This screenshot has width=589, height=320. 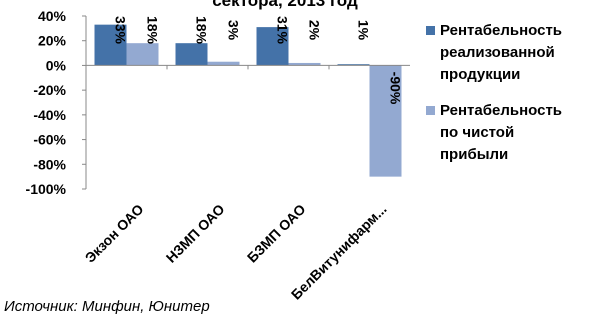 What do you see at coordinates (276, 233) in the screenshot?
I see `category-label: БЗМП ОАО` at bounding box center [276, 233].